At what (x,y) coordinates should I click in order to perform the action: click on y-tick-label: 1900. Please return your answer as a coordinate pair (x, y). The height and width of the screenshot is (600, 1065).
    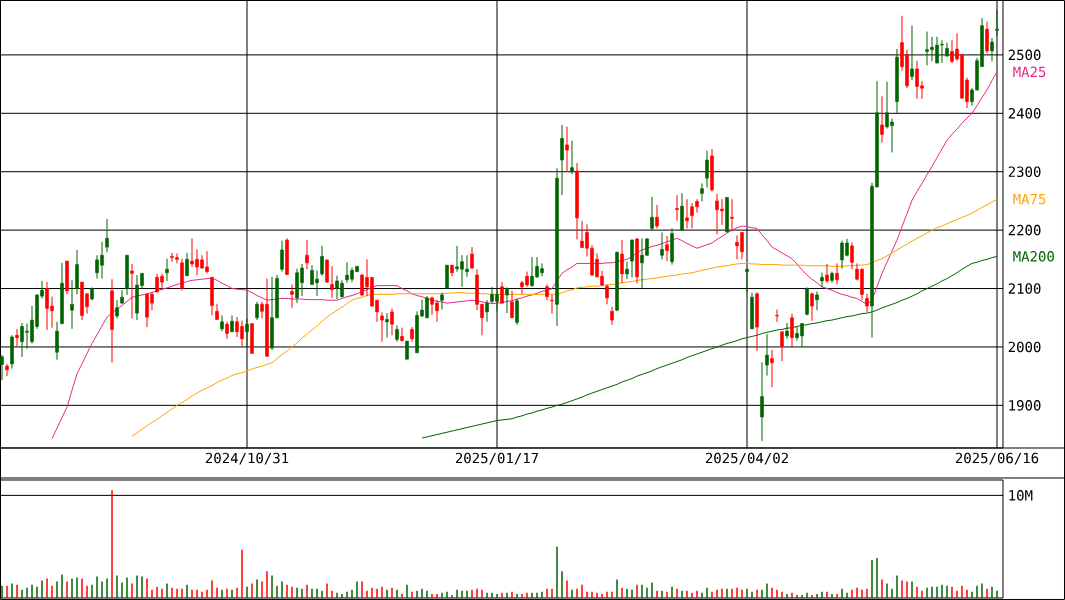
    Looking at the image, I should click on (1025, 405).